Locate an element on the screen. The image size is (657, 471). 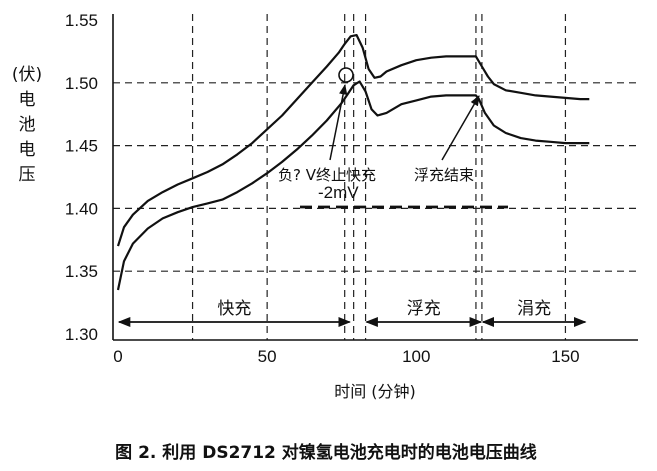
y-tick-label: 1.40 is located at coordinates (81, 208).